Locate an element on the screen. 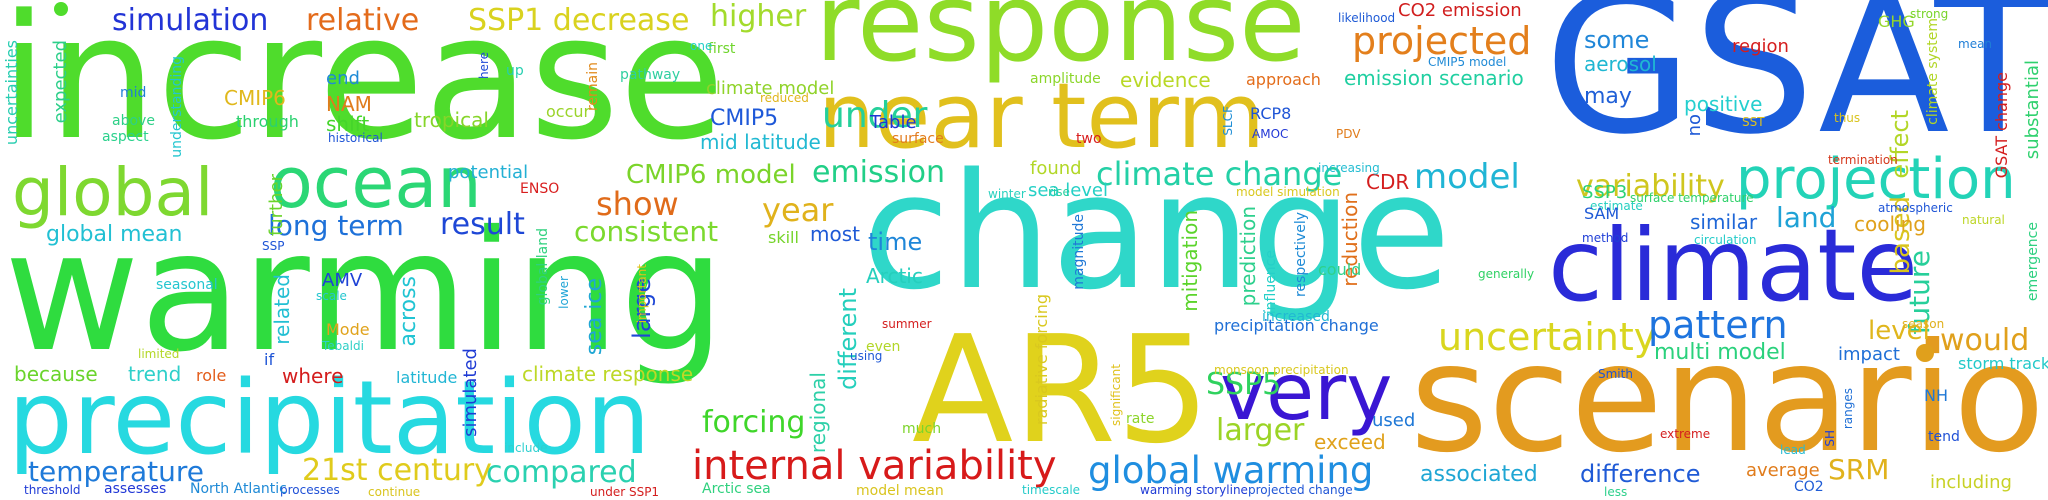  word-precipitation-change: precipitation change is located at coordinates (1296, 325).